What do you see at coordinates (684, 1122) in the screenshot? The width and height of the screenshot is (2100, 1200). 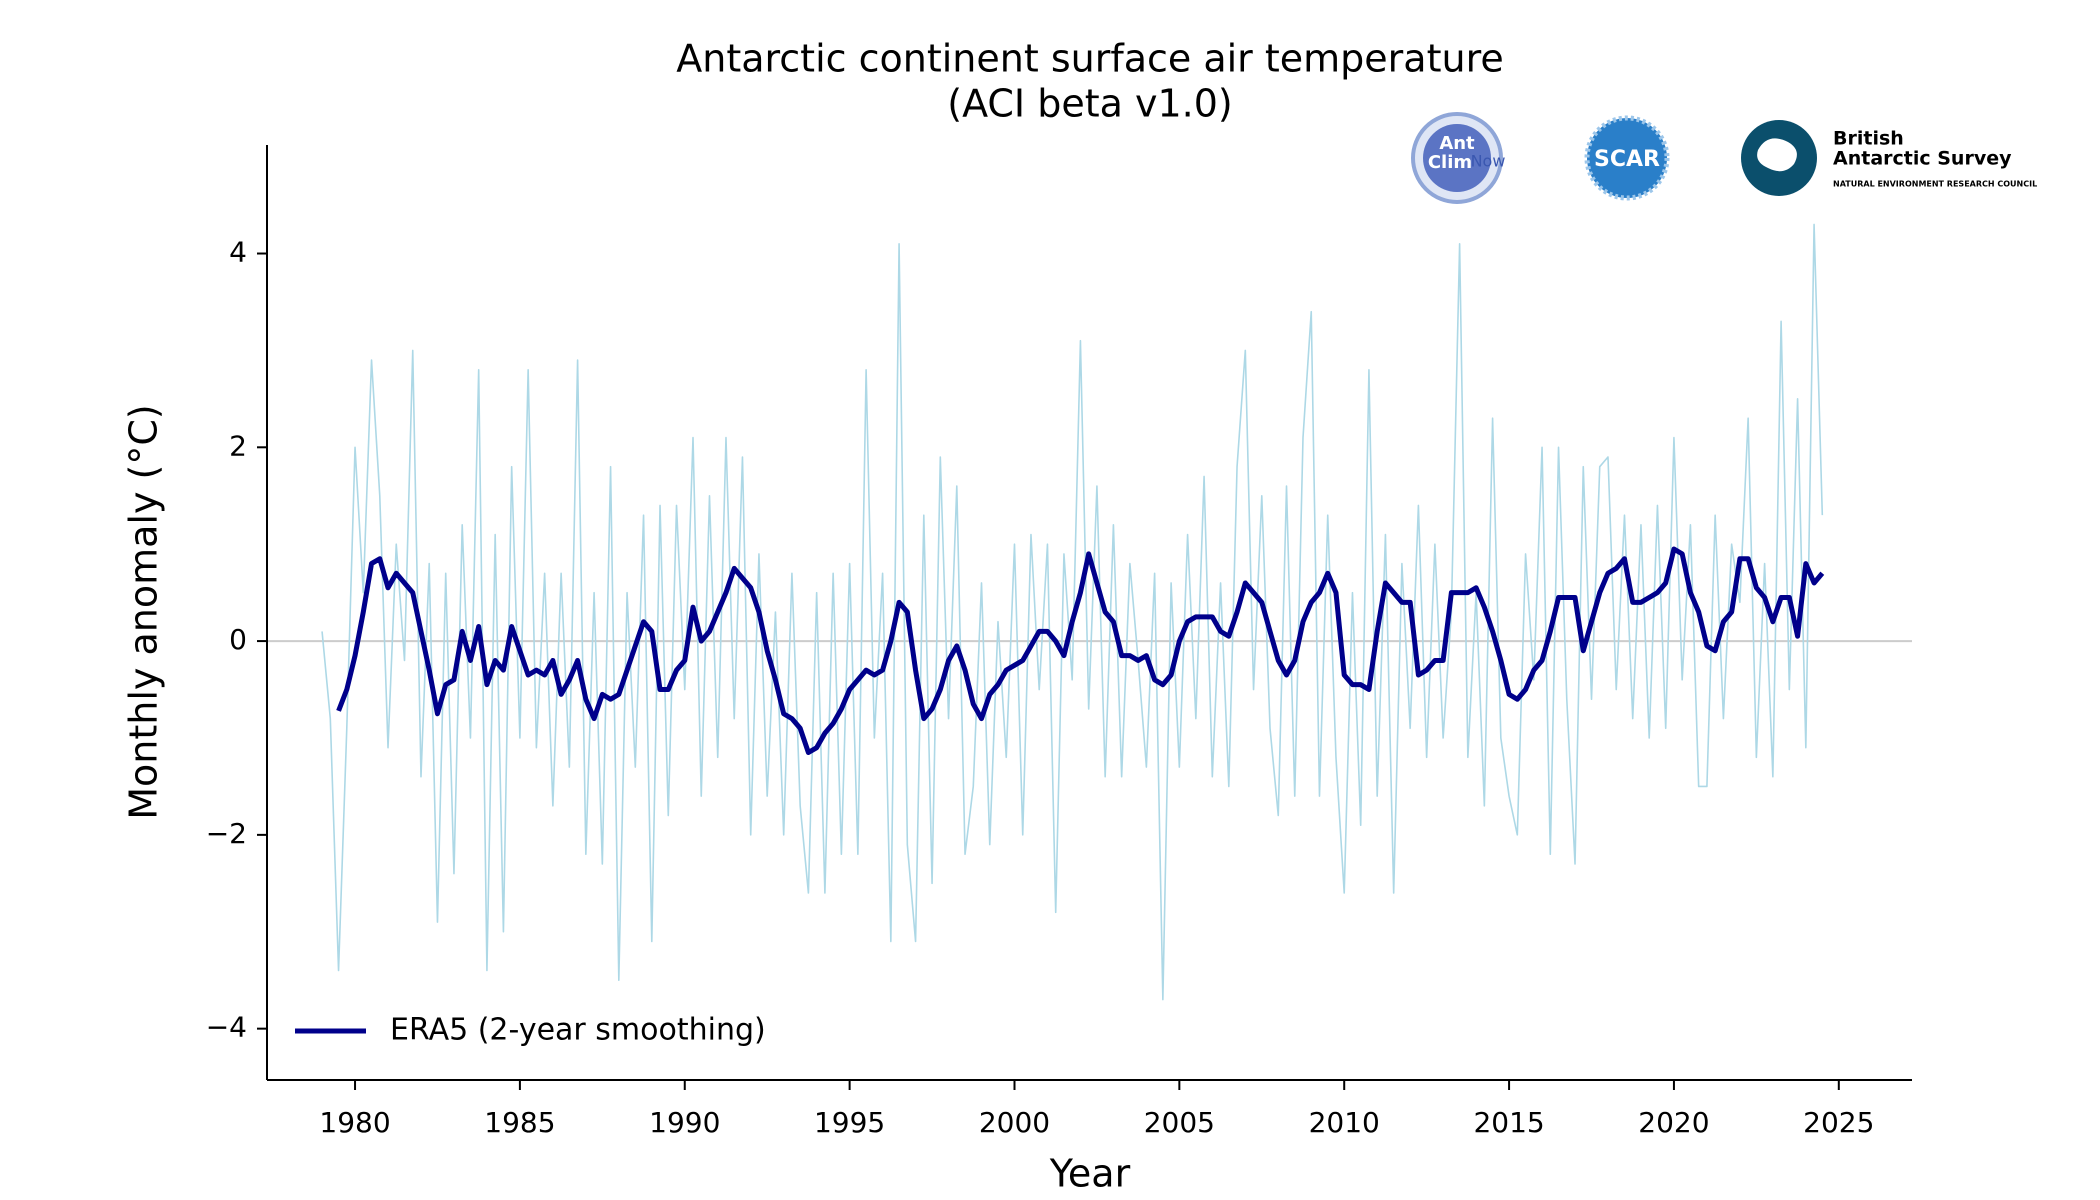 I see `x-tick-label: 1990` at bounding box center [684, 1122].